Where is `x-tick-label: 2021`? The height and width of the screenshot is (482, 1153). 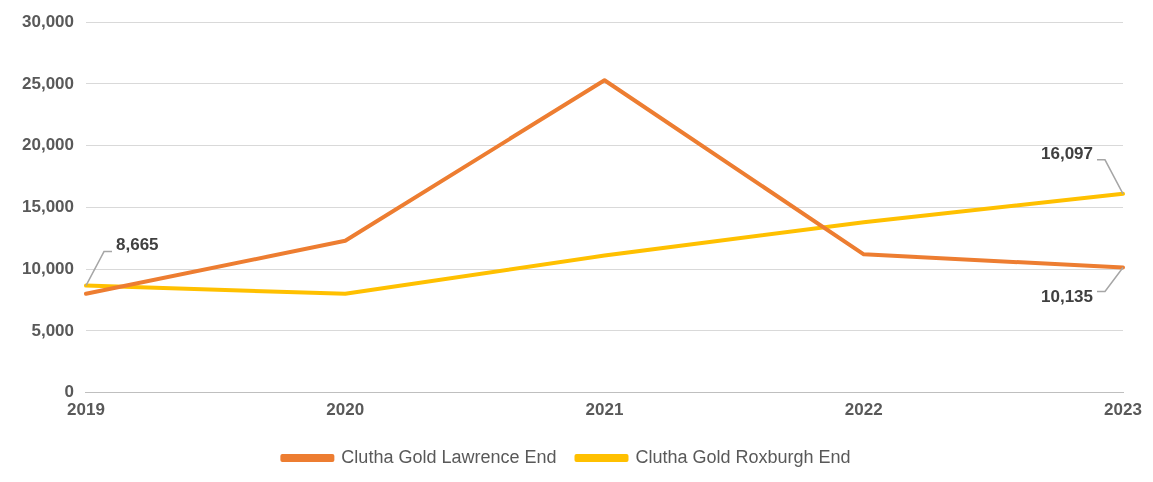
x-tick-label: 2021 is located at coordinates (604, 410).